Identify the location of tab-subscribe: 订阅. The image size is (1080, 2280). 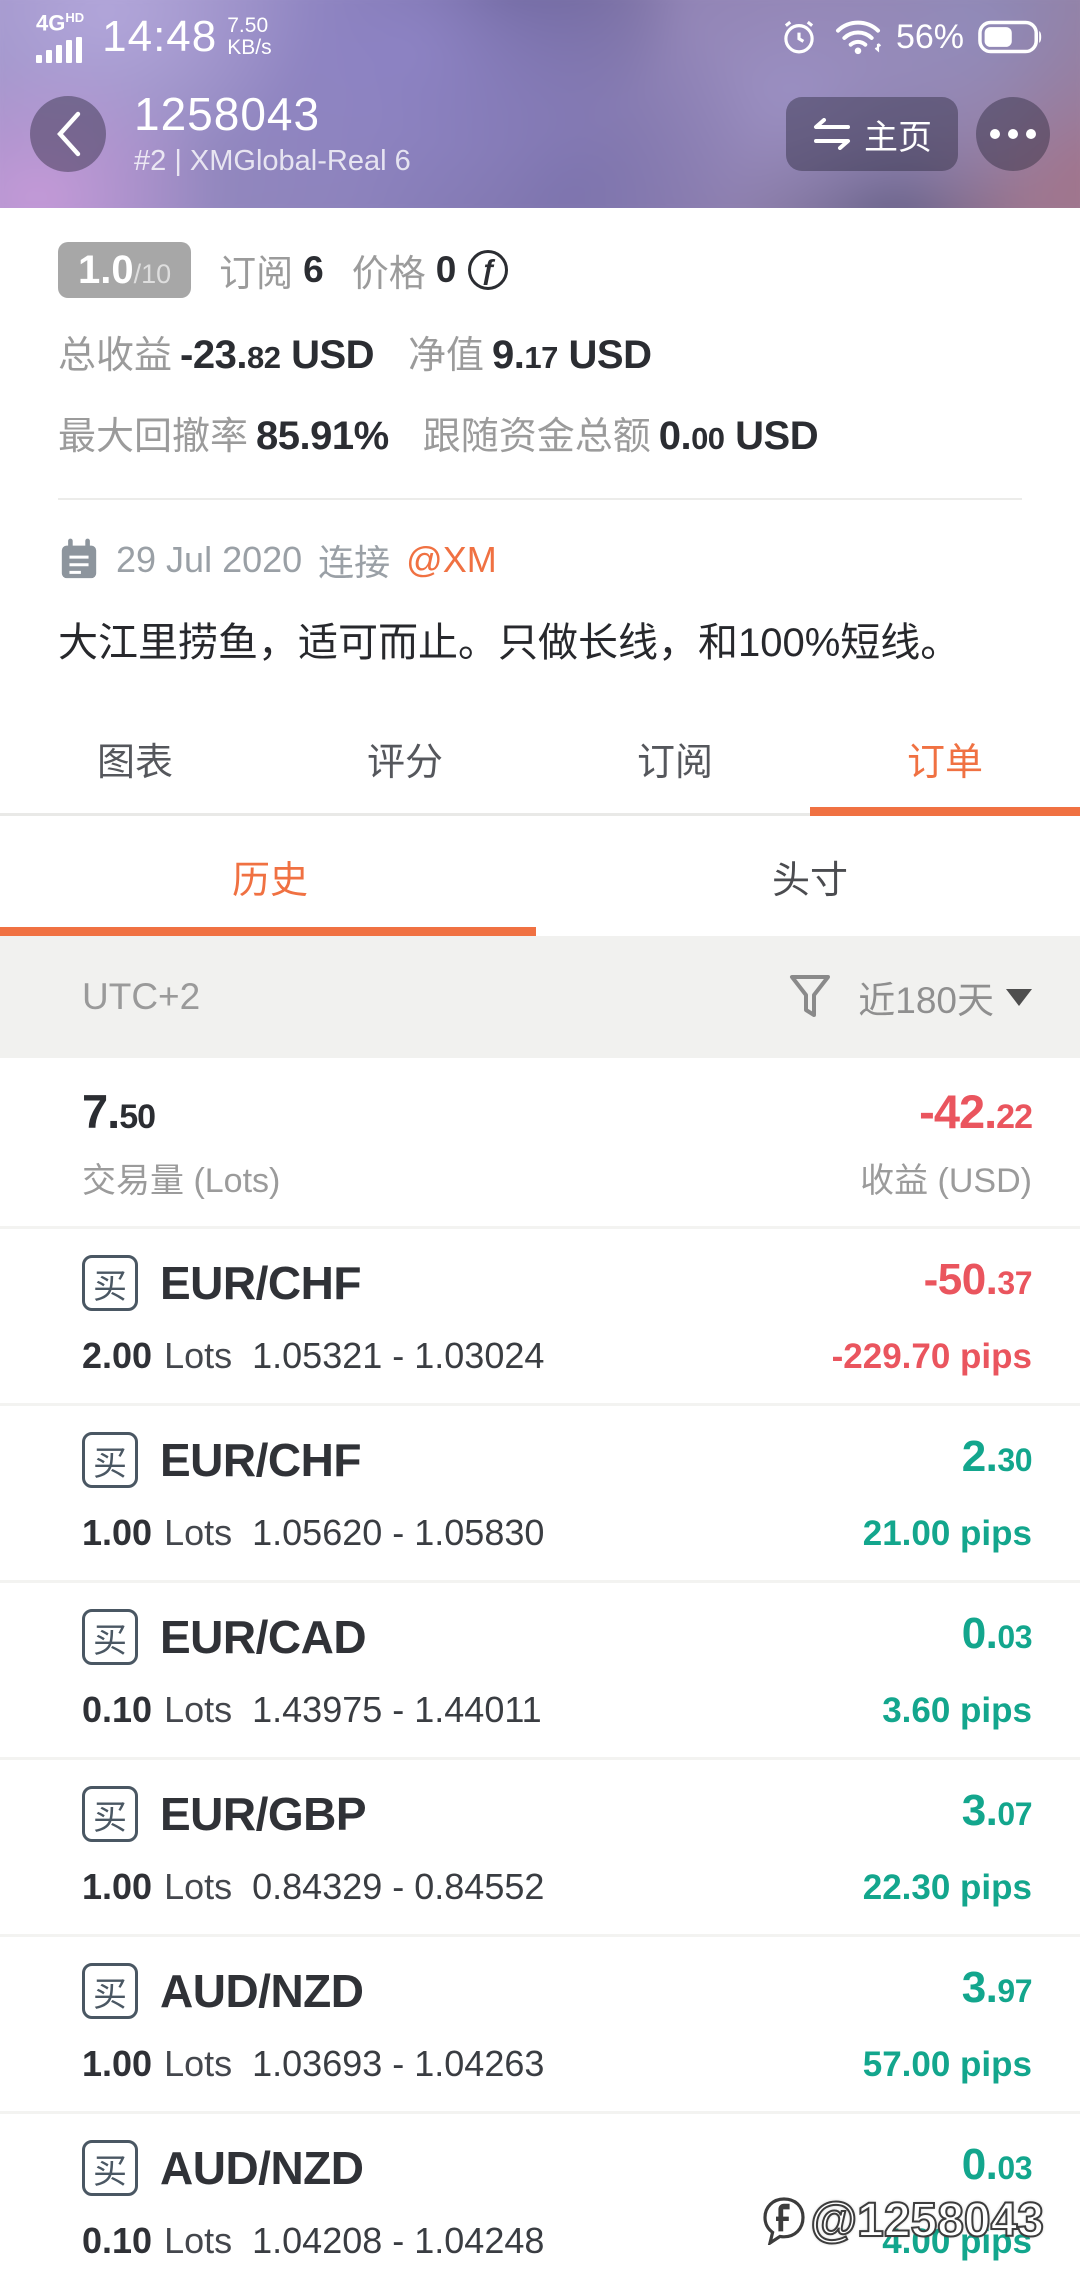
(674, 763).